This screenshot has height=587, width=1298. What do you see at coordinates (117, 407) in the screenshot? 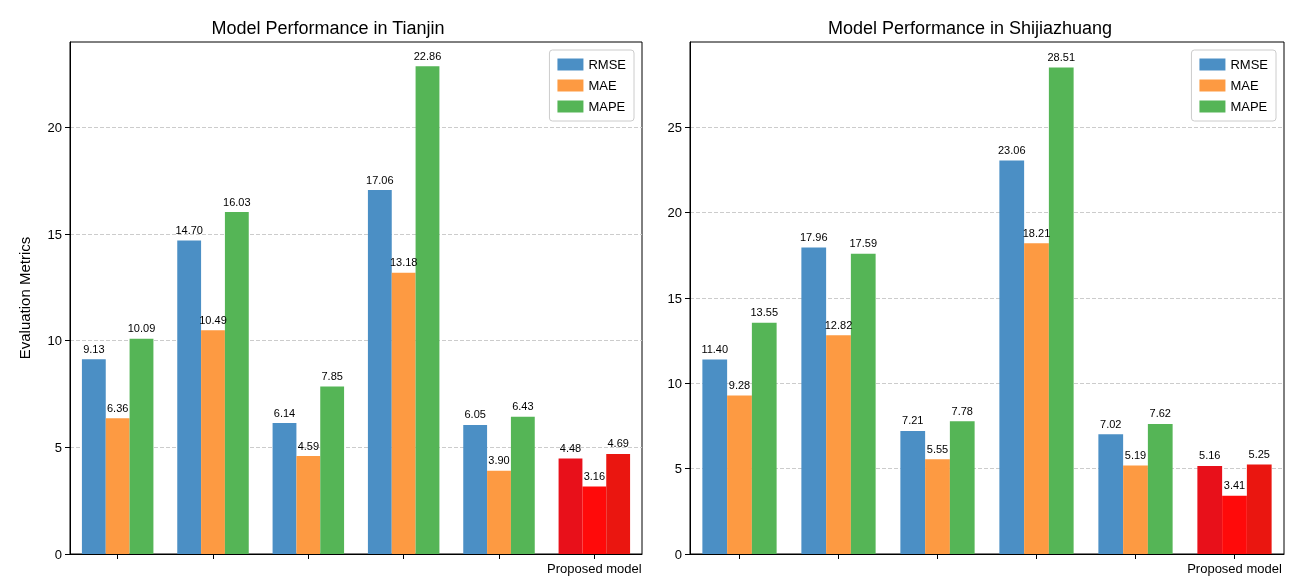
I see `data-label: 6.36` at bounding box center [117, 407].